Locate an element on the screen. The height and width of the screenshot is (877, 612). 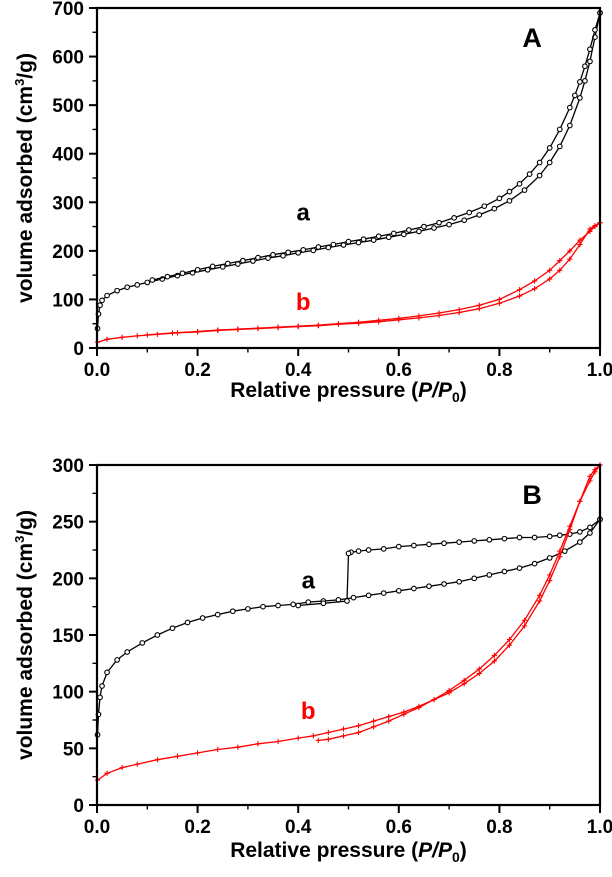
curve-label-a: a is located at coordinates (304, 213).